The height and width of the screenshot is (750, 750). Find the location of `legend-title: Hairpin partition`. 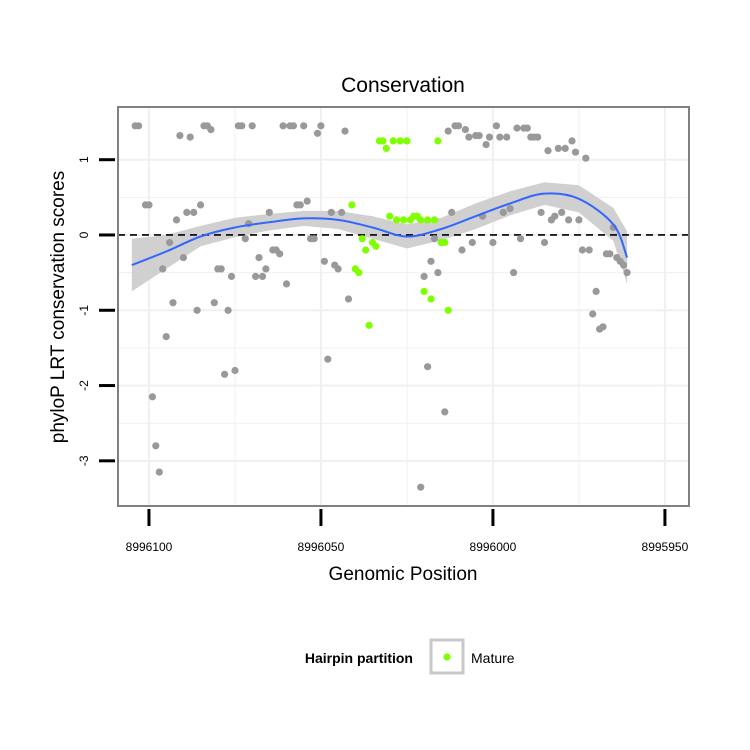

legend-title: Hairpin partition is located at coordinates (359, 658).